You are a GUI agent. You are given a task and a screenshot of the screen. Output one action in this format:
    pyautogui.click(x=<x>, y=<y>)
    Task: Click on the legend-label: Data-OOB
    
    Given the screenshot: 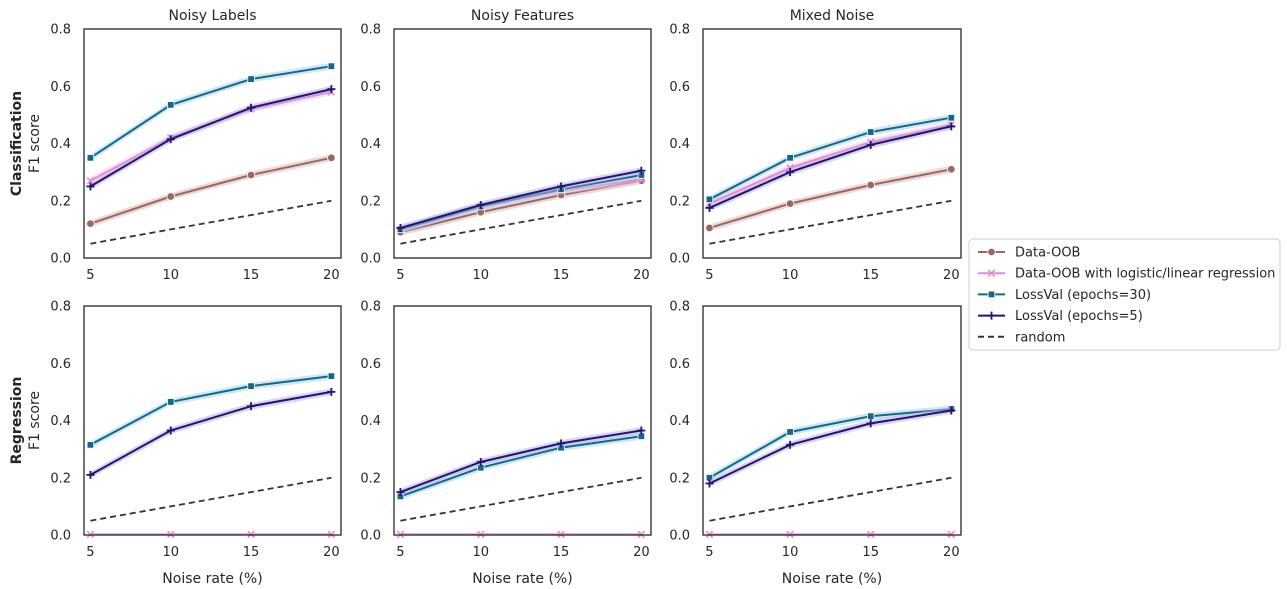 What is the action you would take?
    pyautogui.click(x=1047, y=253)
    